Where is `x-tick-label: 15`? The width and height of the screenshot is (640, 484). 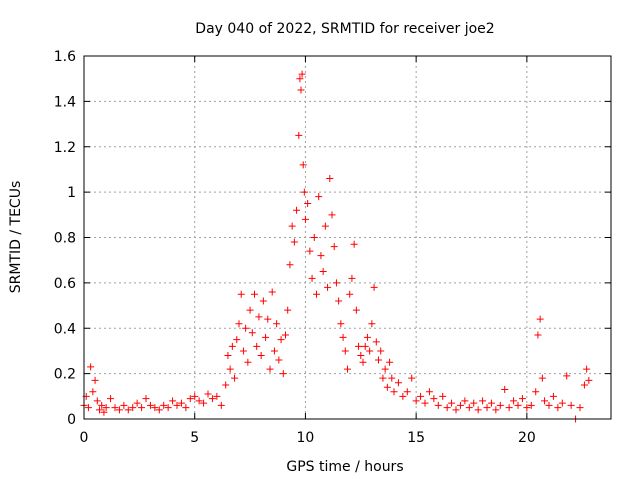
x-tick-label: 15 is located at coordinates (416, 438).